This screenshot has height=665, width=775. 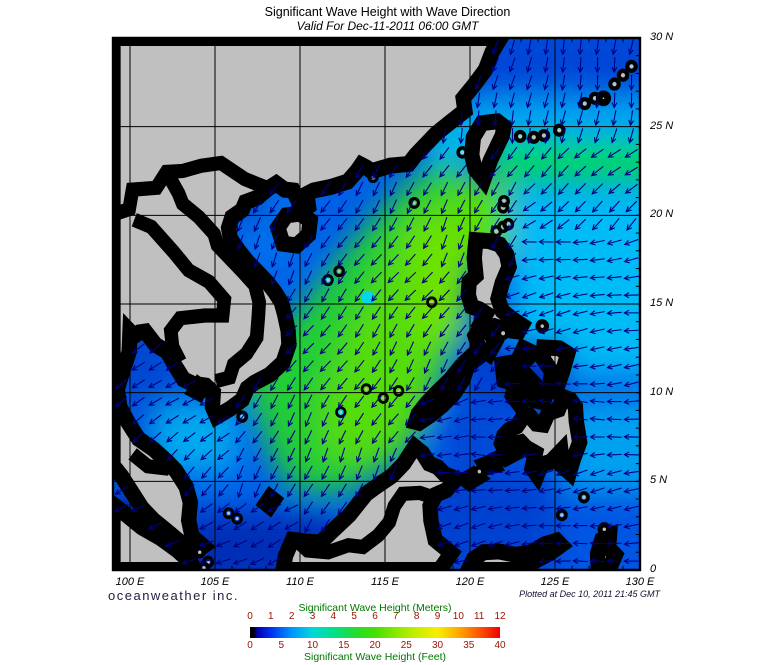 I want to click on plotted-timestamp: Plotted at Dec 10, 2011 21:45 GMT, so click(x=589, y=594).